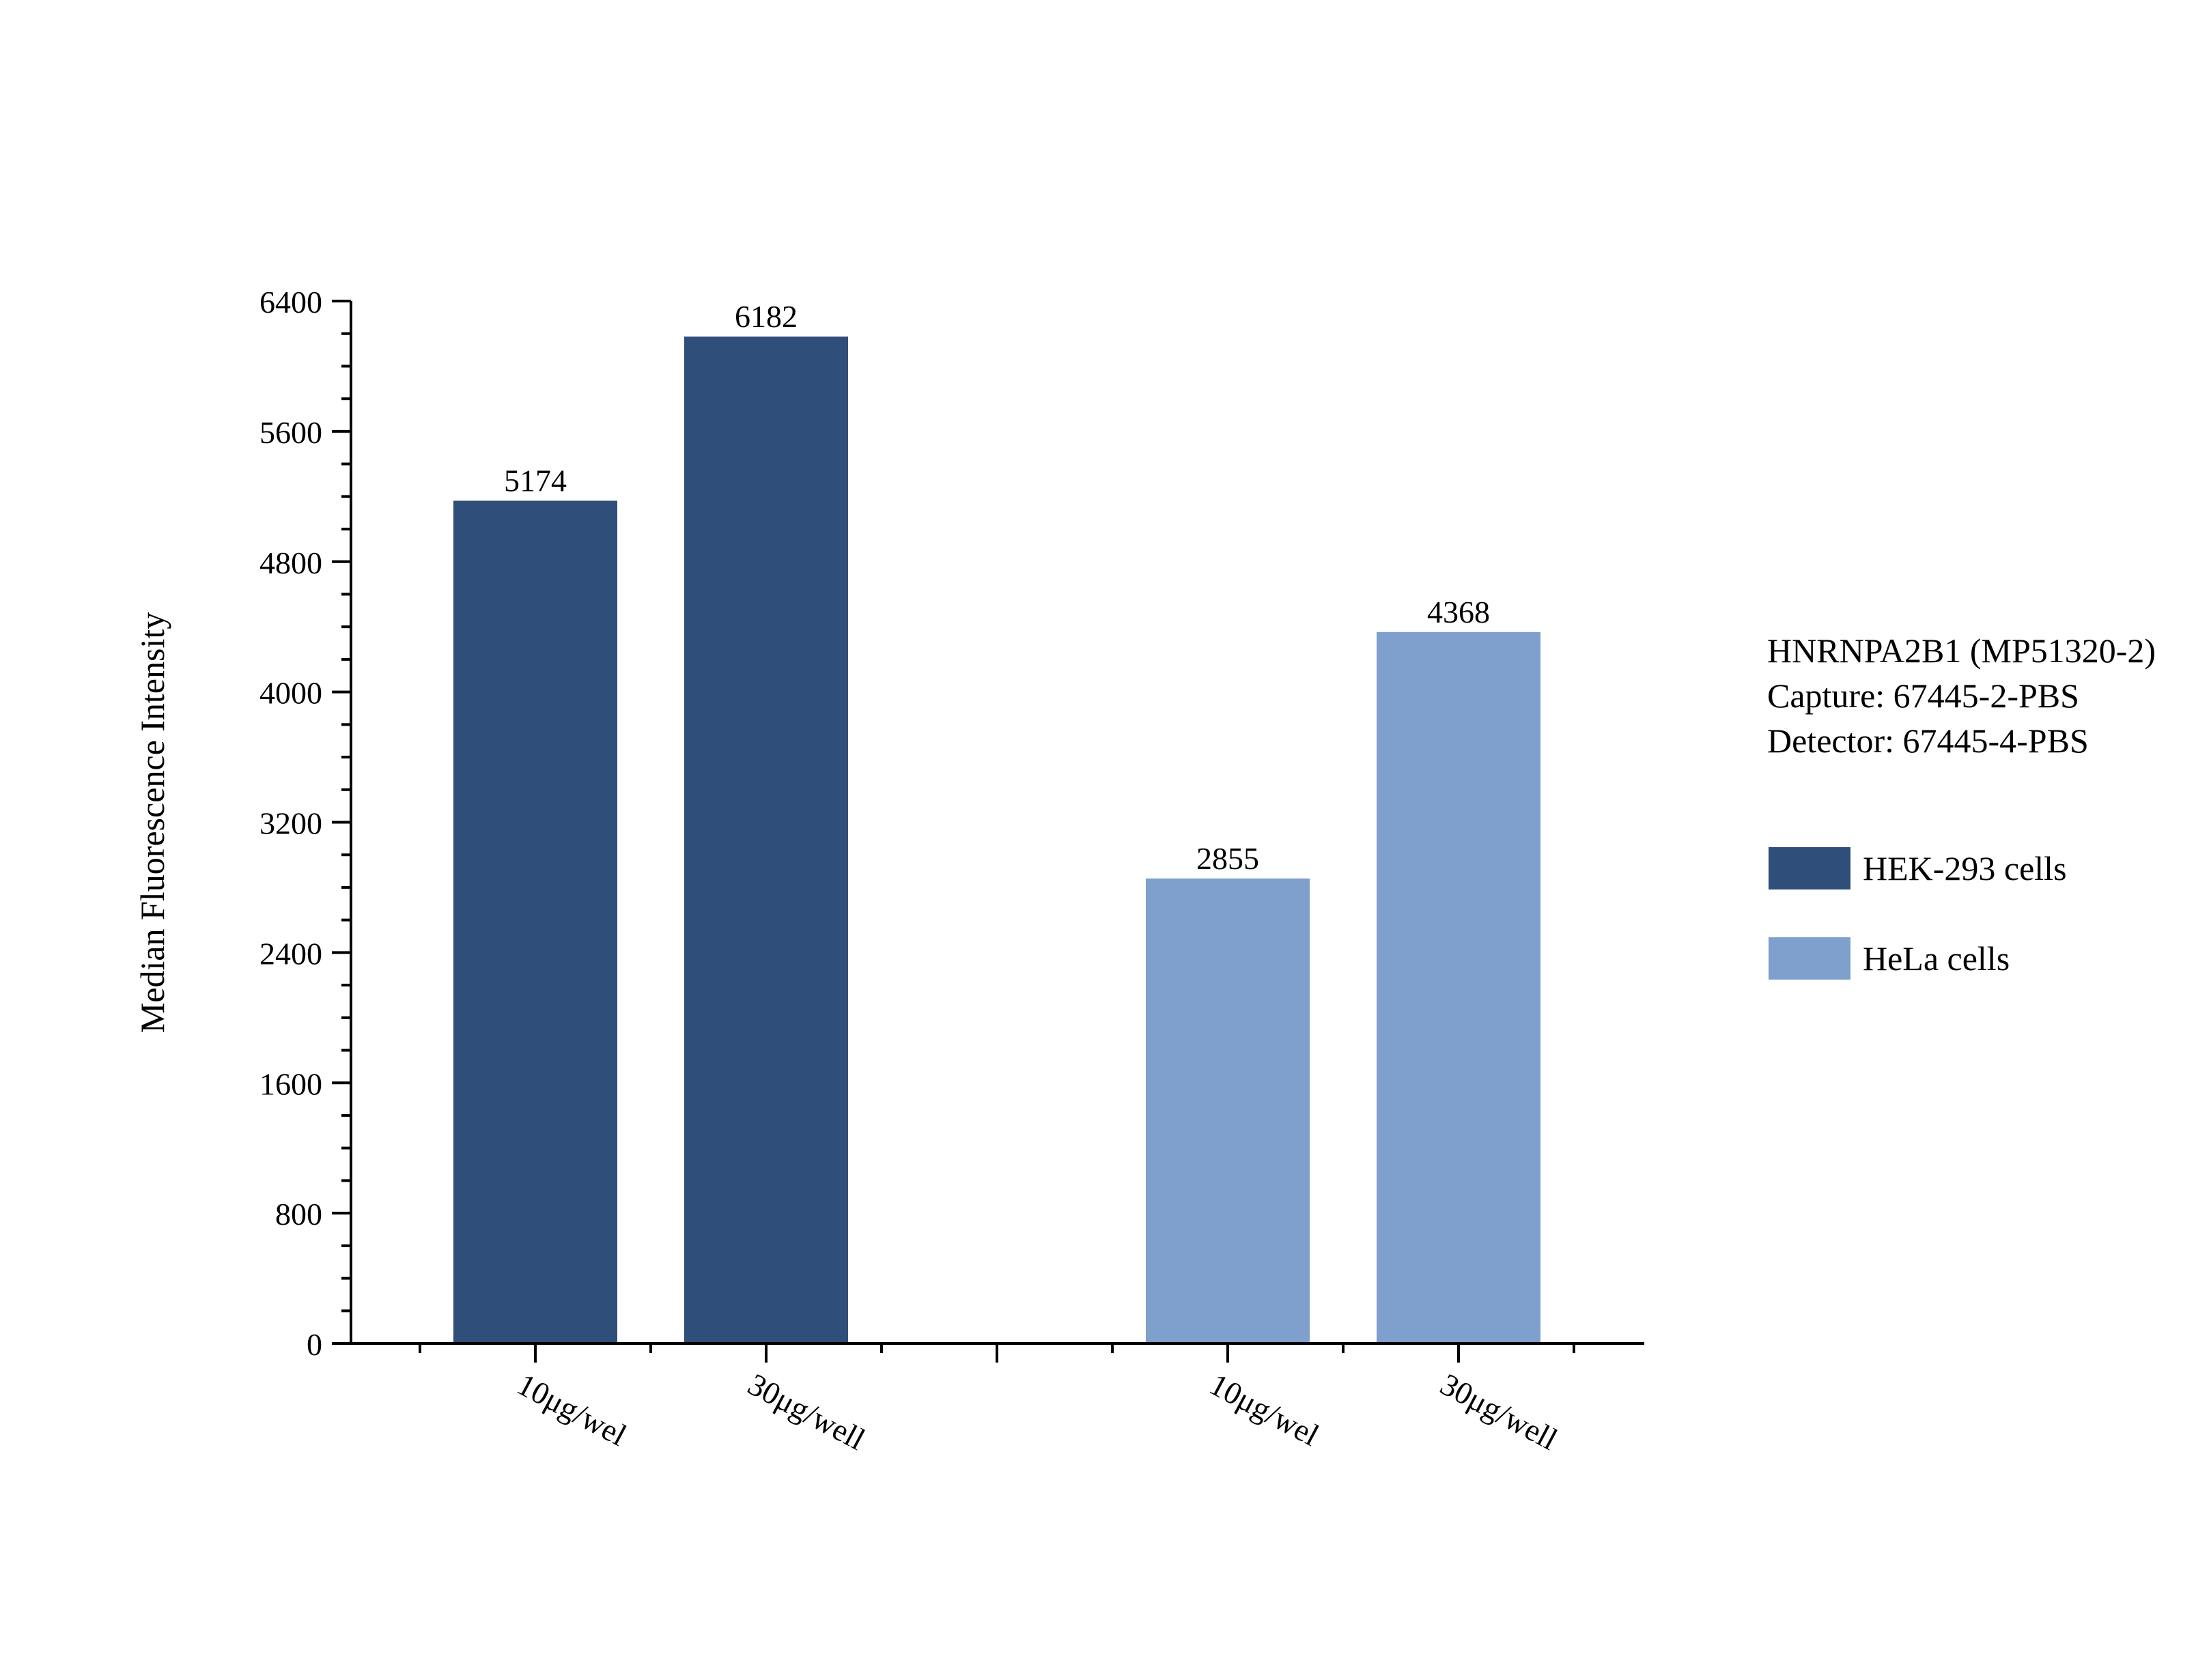 This screenshot has height=1680, width=2196. What do you see at coordinates (290, 823) in the screenshot?
I see `y-tick-label: 3200` at bounding box center [290, 823].